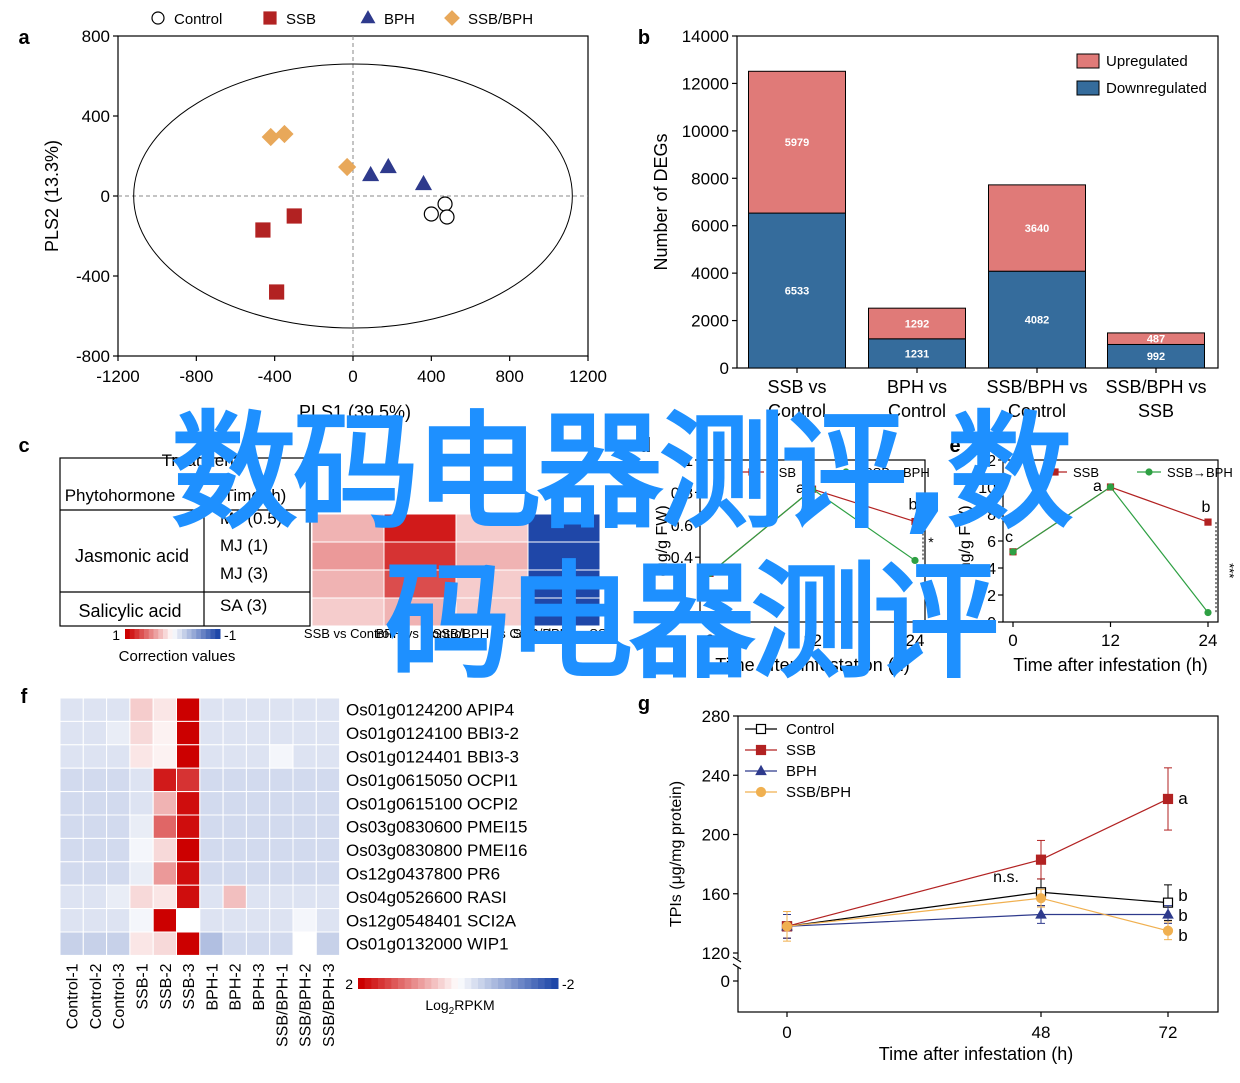 This screenshot has width=1240, height=1083. Describe the element at coordinates (259, 986) in the screenshot. I see `sample-label: BPH-3` at that location.